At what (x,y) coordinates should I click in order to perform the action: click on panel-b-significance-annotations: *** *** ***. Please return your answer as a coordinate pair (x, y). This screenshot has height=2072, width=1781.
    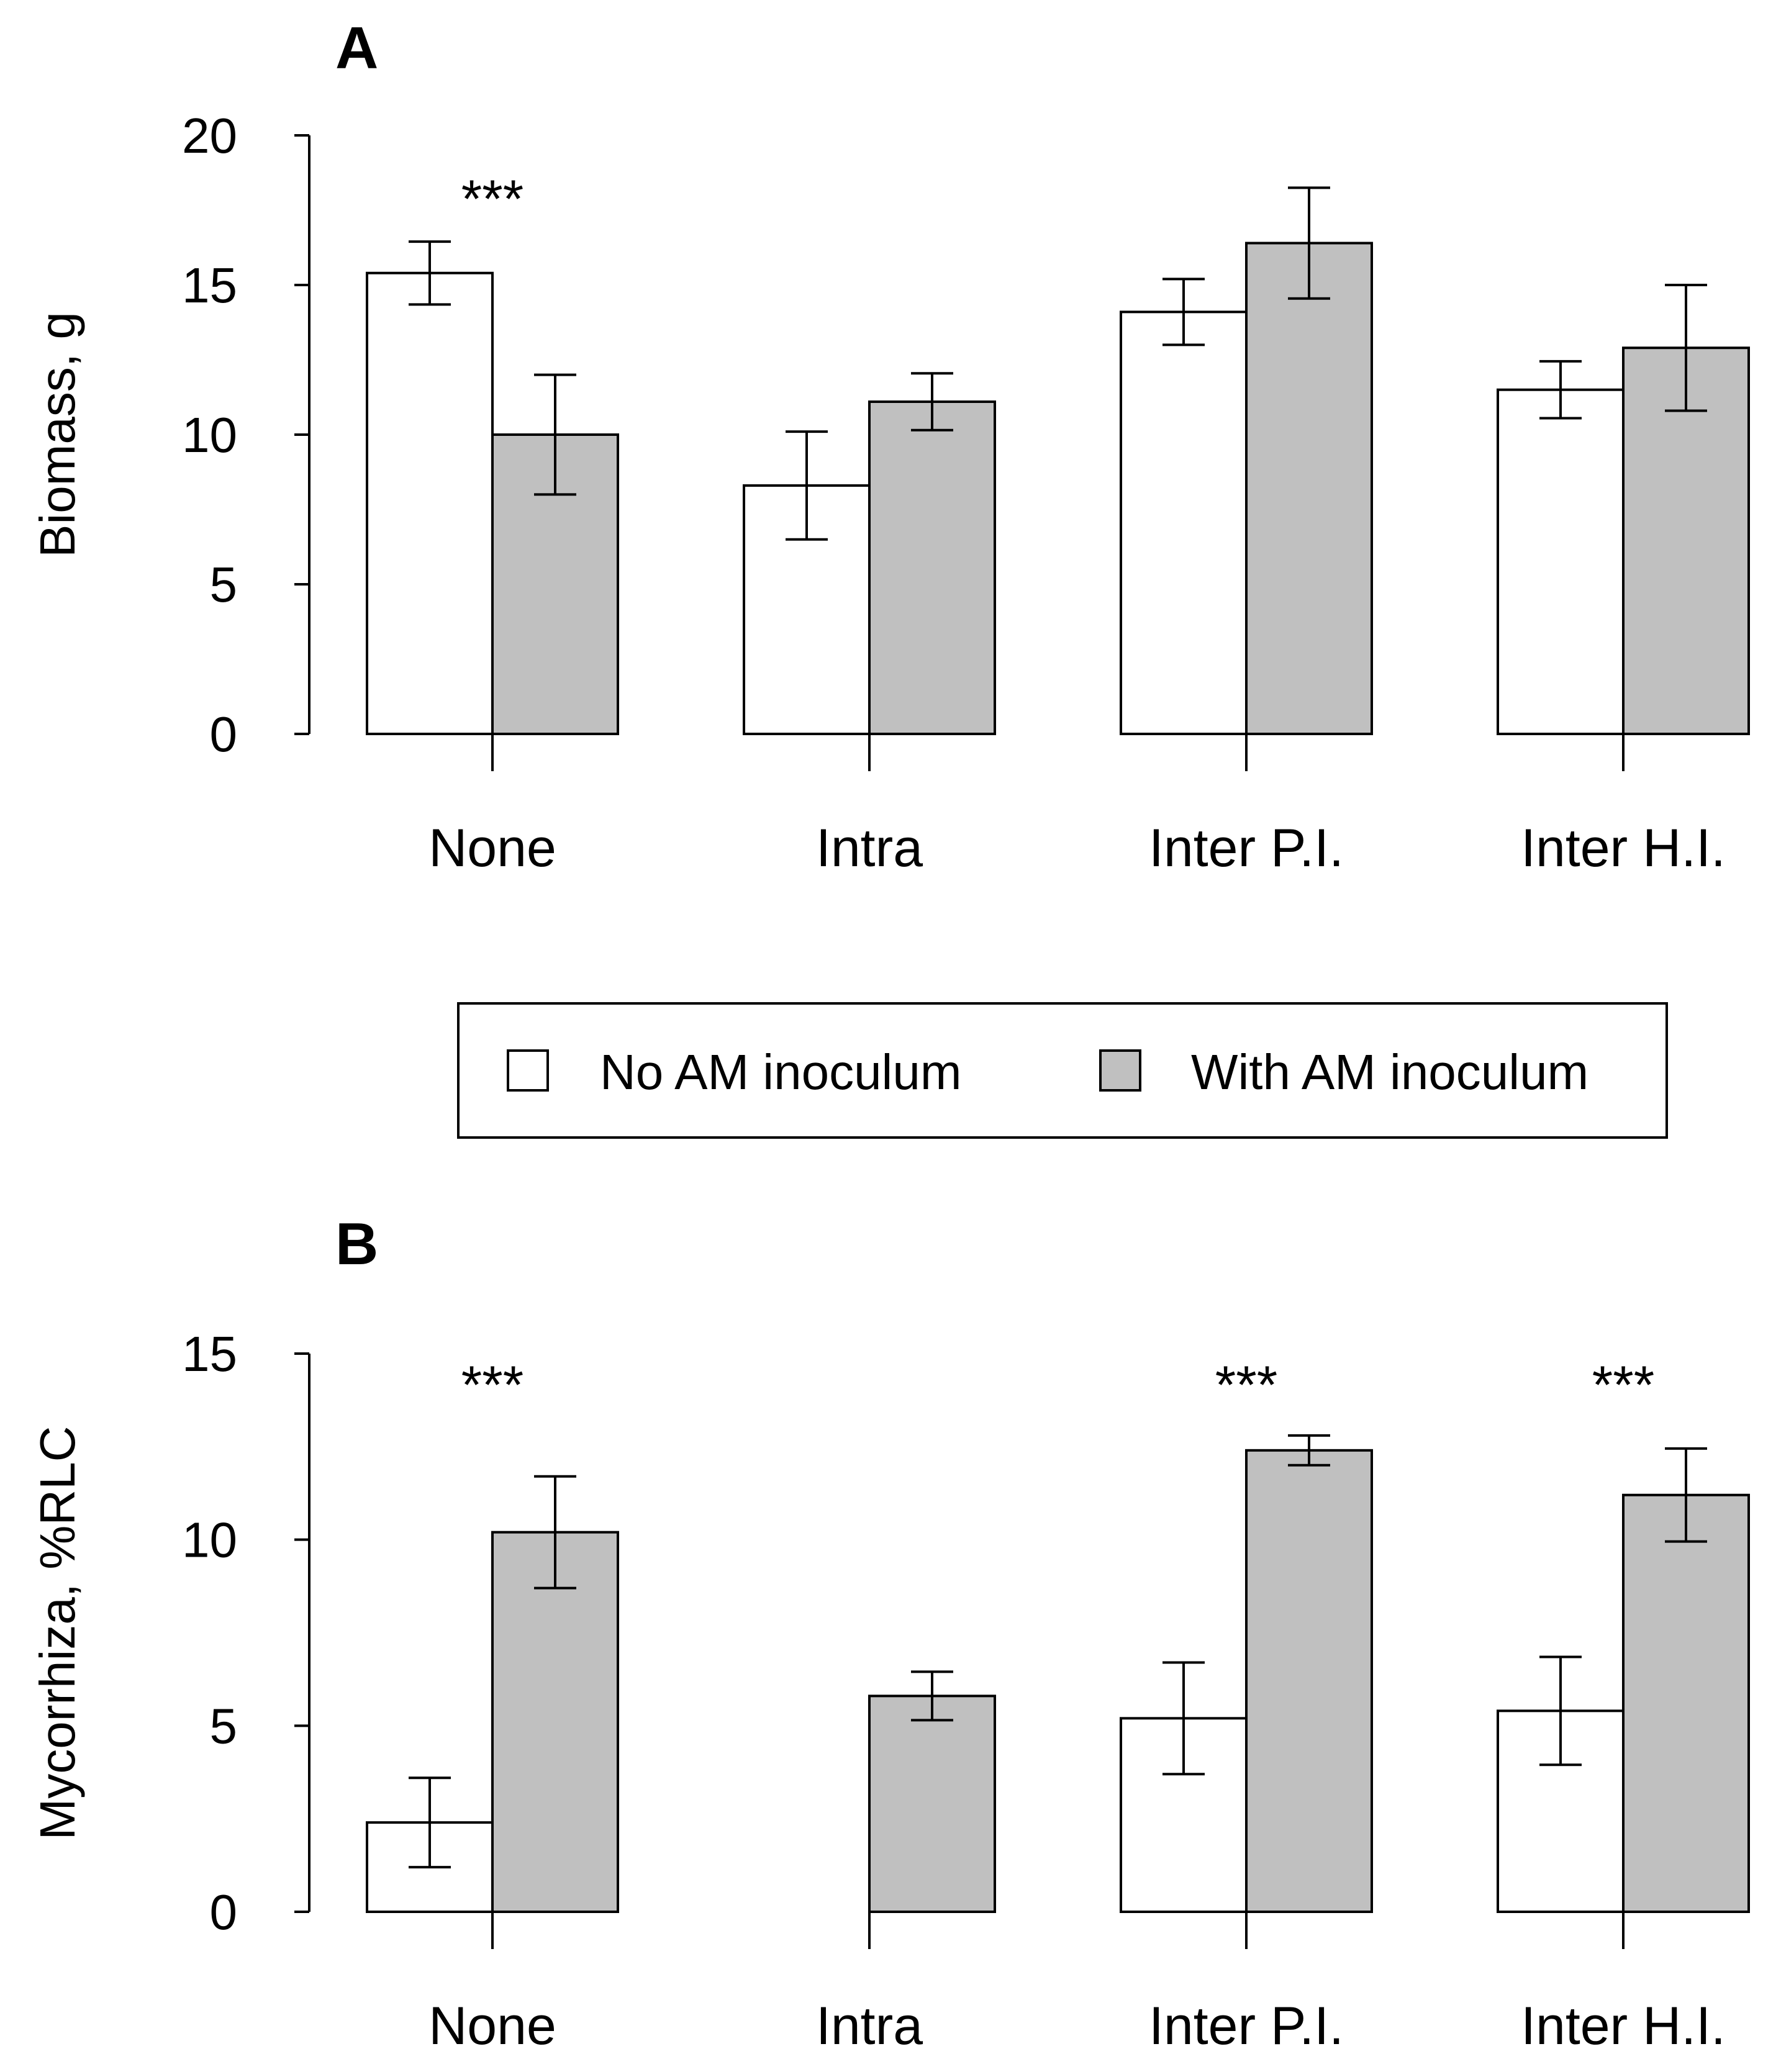
    Looking at the image, I should click on (1057, 1385).